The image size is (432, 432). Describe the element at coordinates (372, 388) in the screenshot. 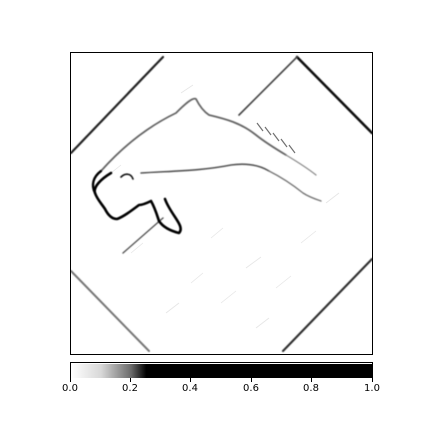

I see `colorbar-label-5: 1.0` at that location.